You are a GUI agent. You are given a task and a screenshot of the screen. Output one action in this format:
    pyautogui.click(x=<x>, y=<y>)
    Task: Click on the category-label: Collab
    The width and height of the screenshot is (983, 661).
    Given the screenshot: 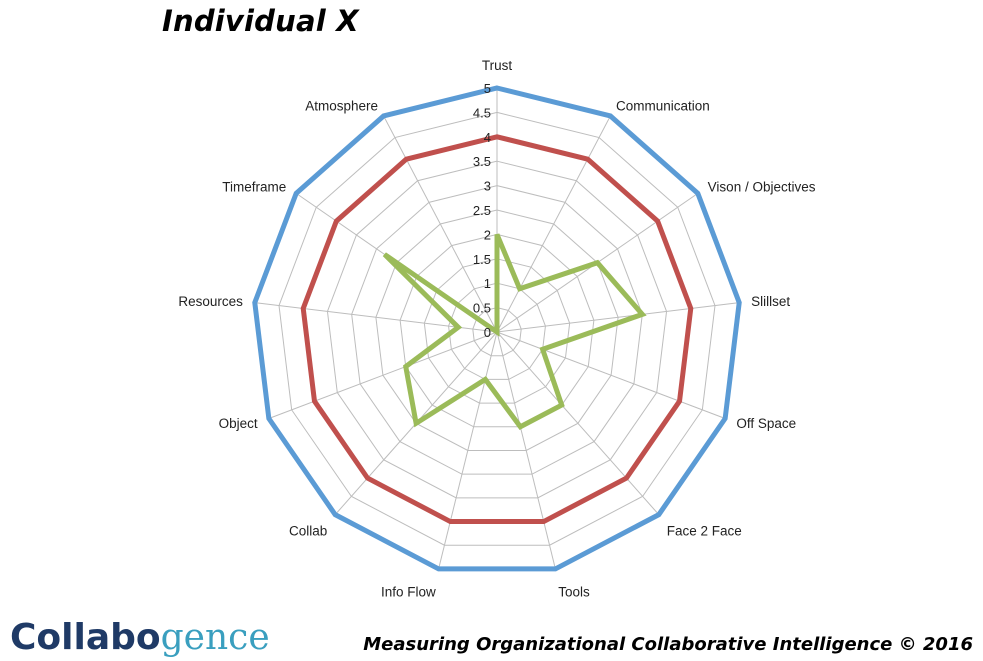 What is the action you would take?
    pyautogui.click(x=308, y=531)
    